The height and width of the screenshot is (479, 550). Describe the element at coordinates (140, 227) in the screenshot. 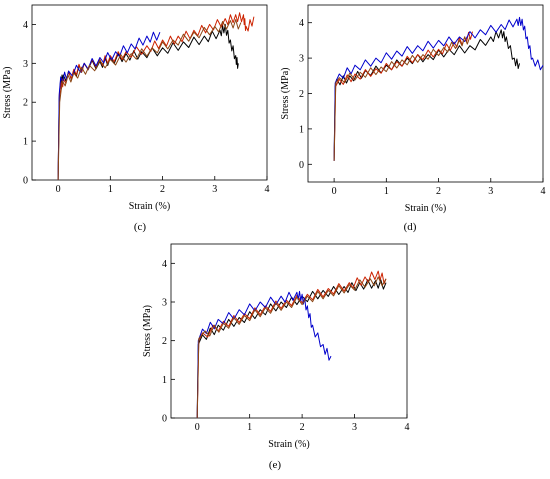

I see `panel-label: (c)` at that location.